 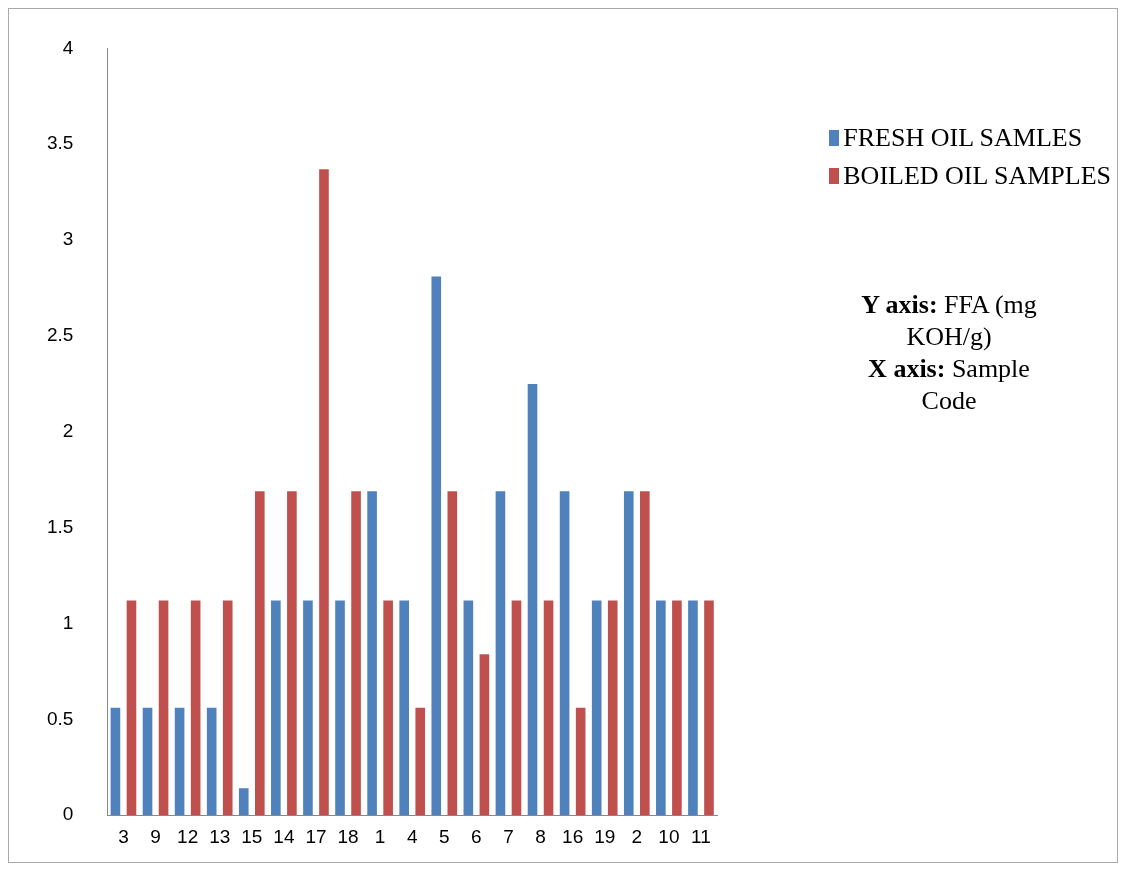 What do you see at coordinates (155, 836) in the screenshot?
I see `x-tick-label: 9` at bounding box center [155, 836].